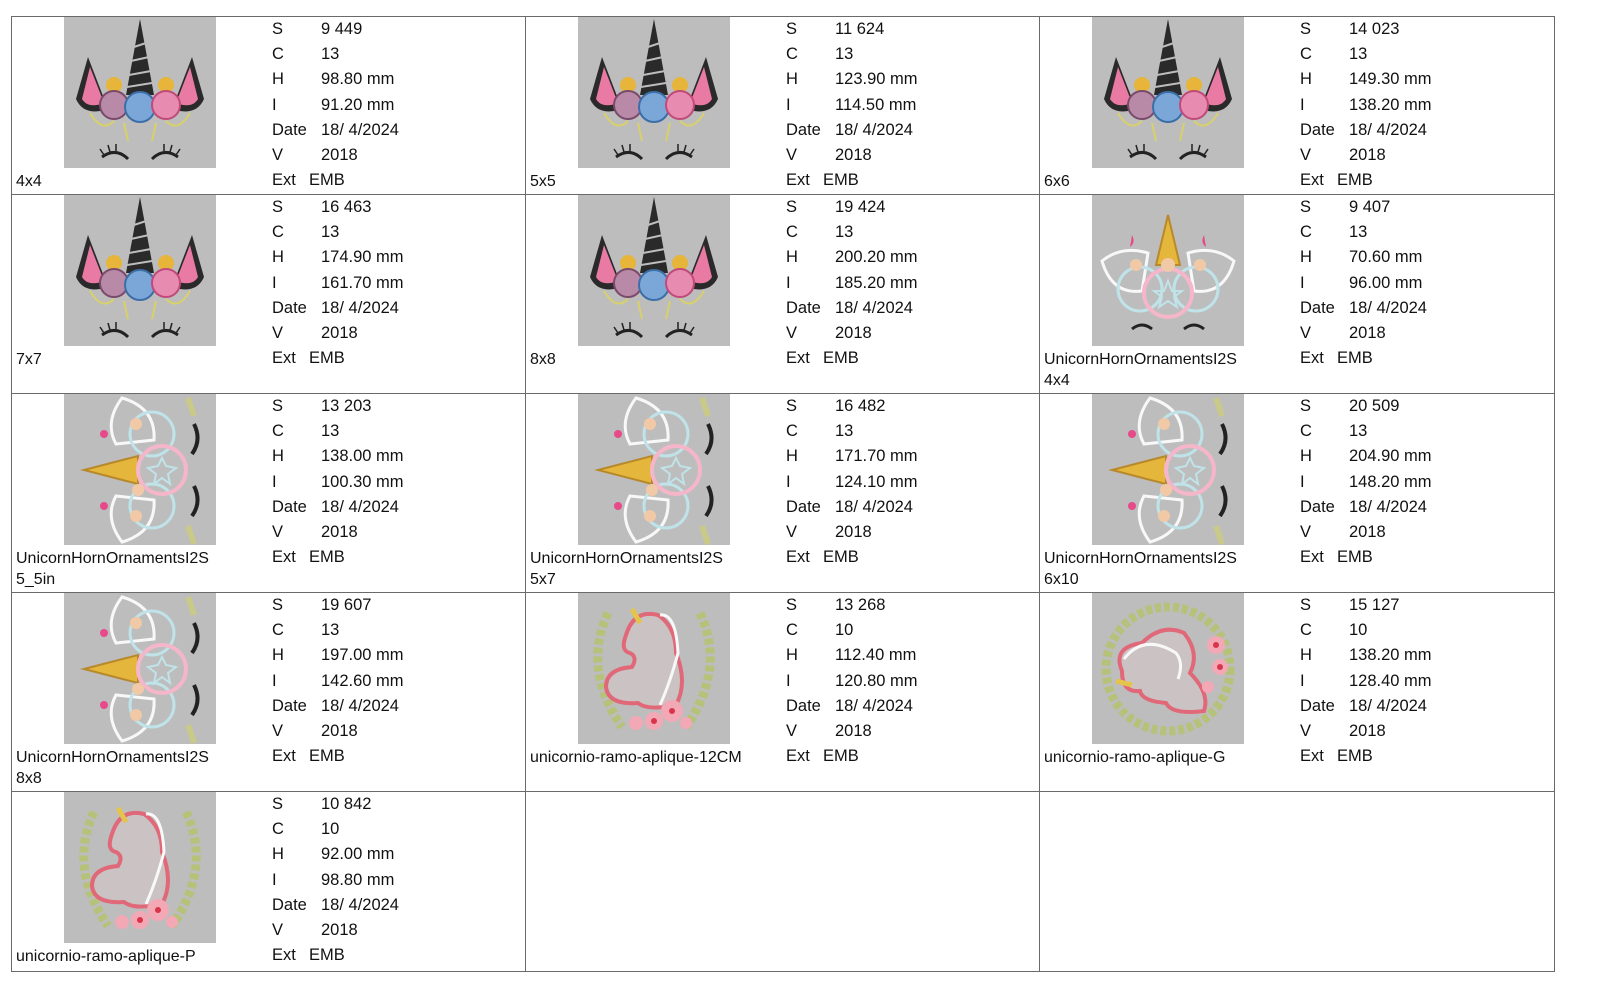 This screenshot has width=1600, height=996. I want to click on spec-value: 91.20 mm, so click(358, 104).